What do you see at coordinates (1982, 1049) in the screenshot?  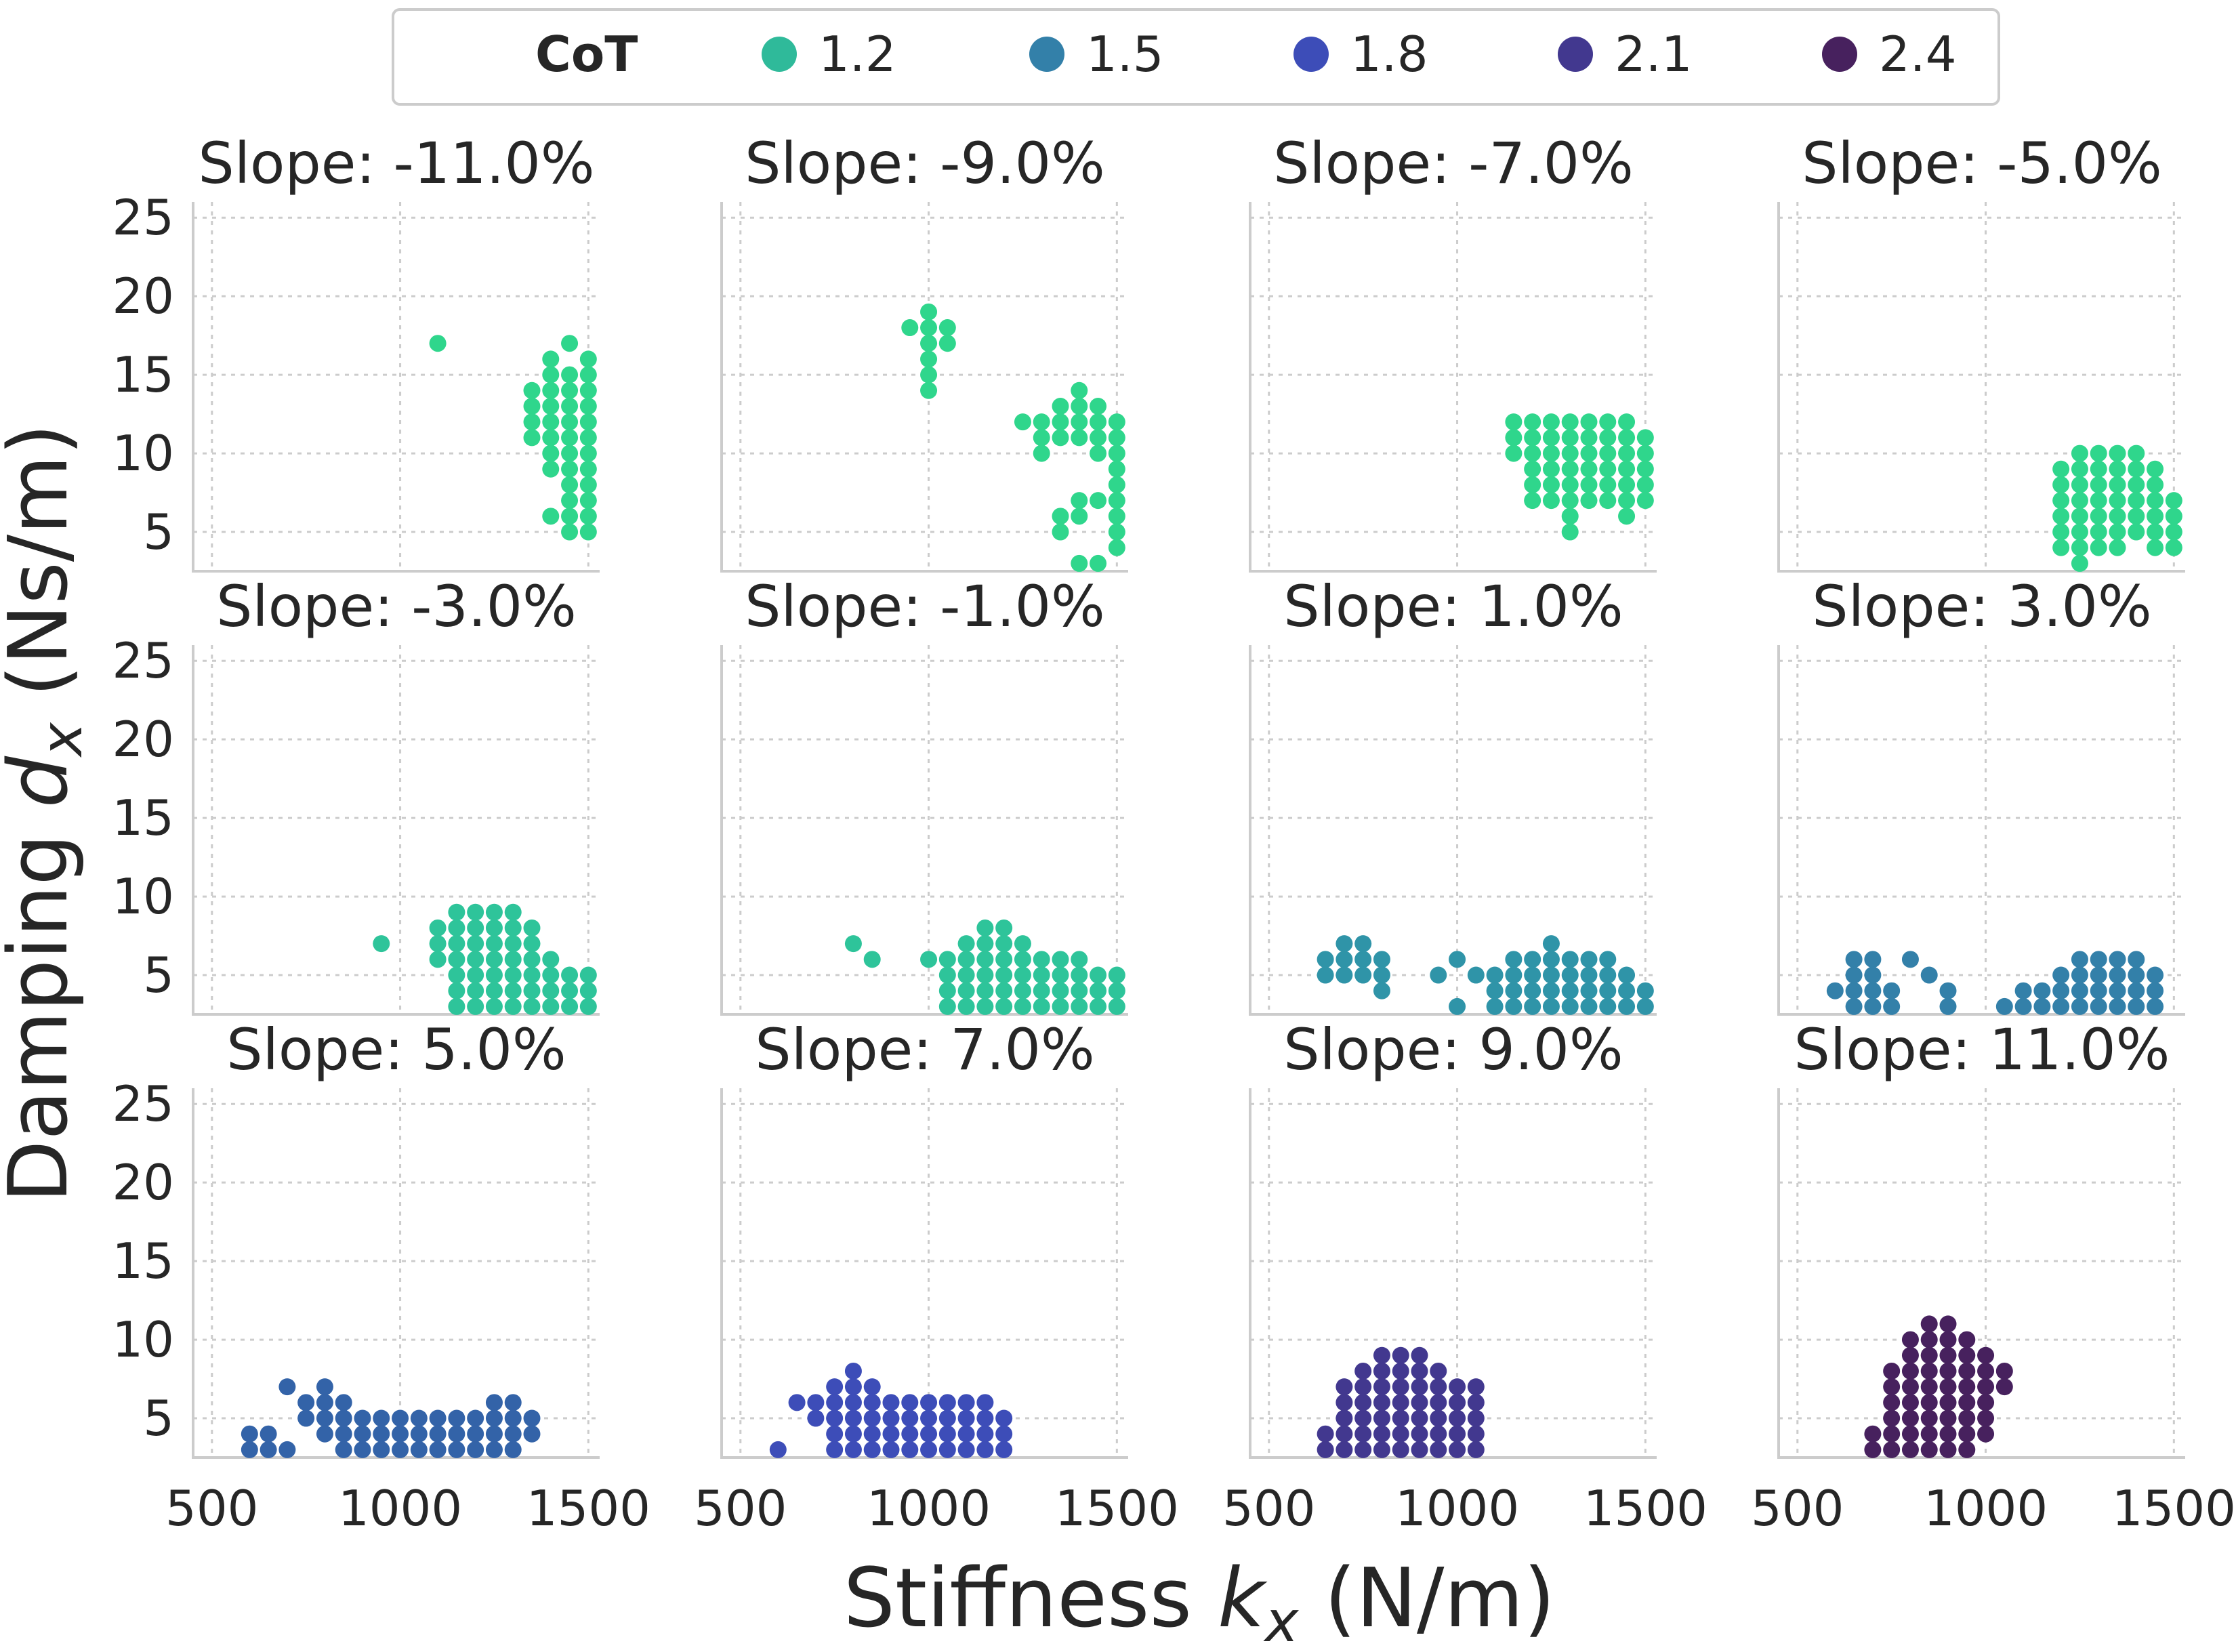 I see `panel-title: Slope: 11.0%` at bounding box center [1982, 1049].